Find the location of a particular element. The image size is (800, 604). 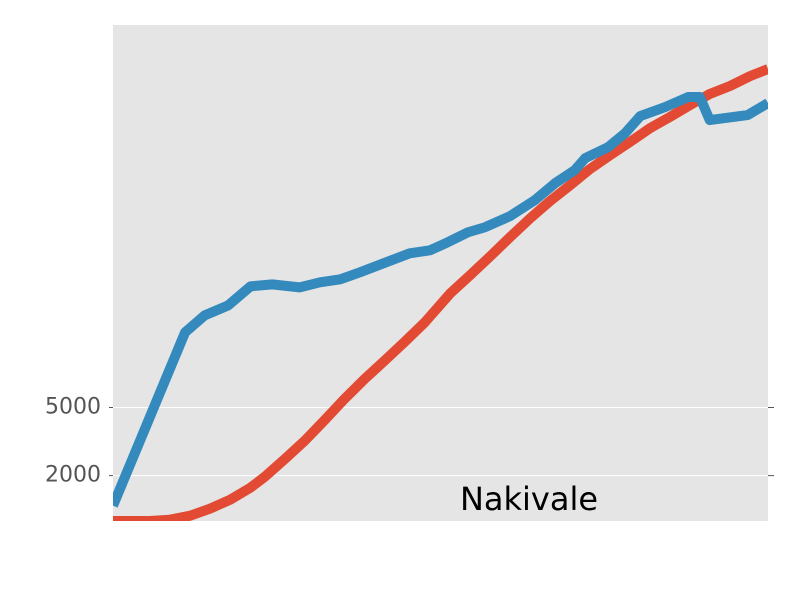

y-tick-label: 5000 is located at coordinates (73, 406).